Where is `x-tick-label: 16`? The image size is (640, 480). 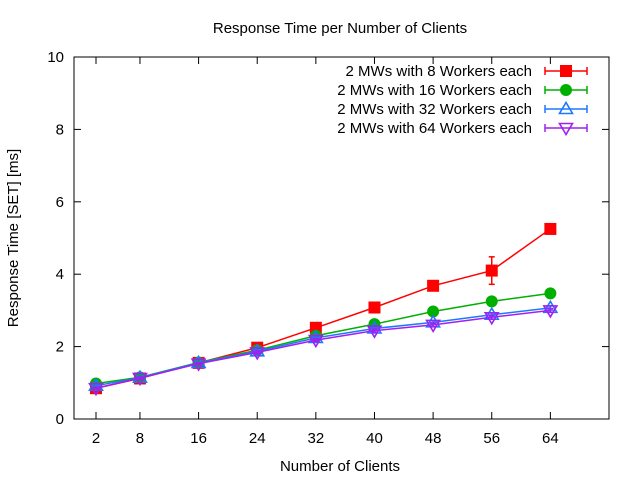
x-tick-label: 16 is located at coordinates (198, 438).